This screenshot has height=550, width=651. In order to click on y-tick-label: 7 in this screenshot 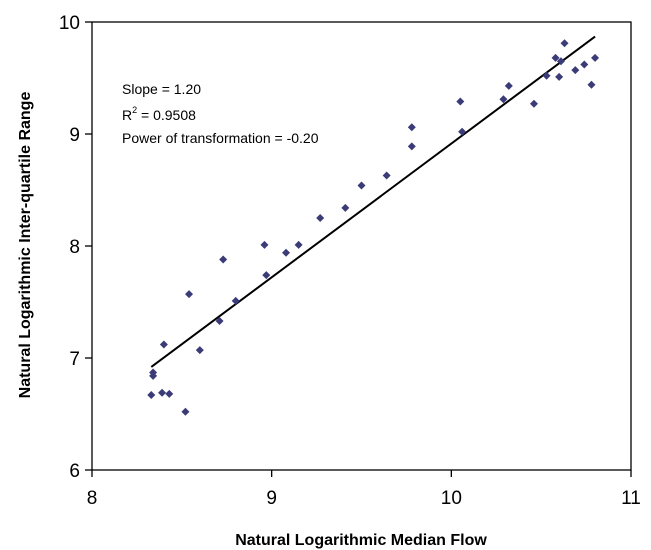, I will do `click(74, 359)`.